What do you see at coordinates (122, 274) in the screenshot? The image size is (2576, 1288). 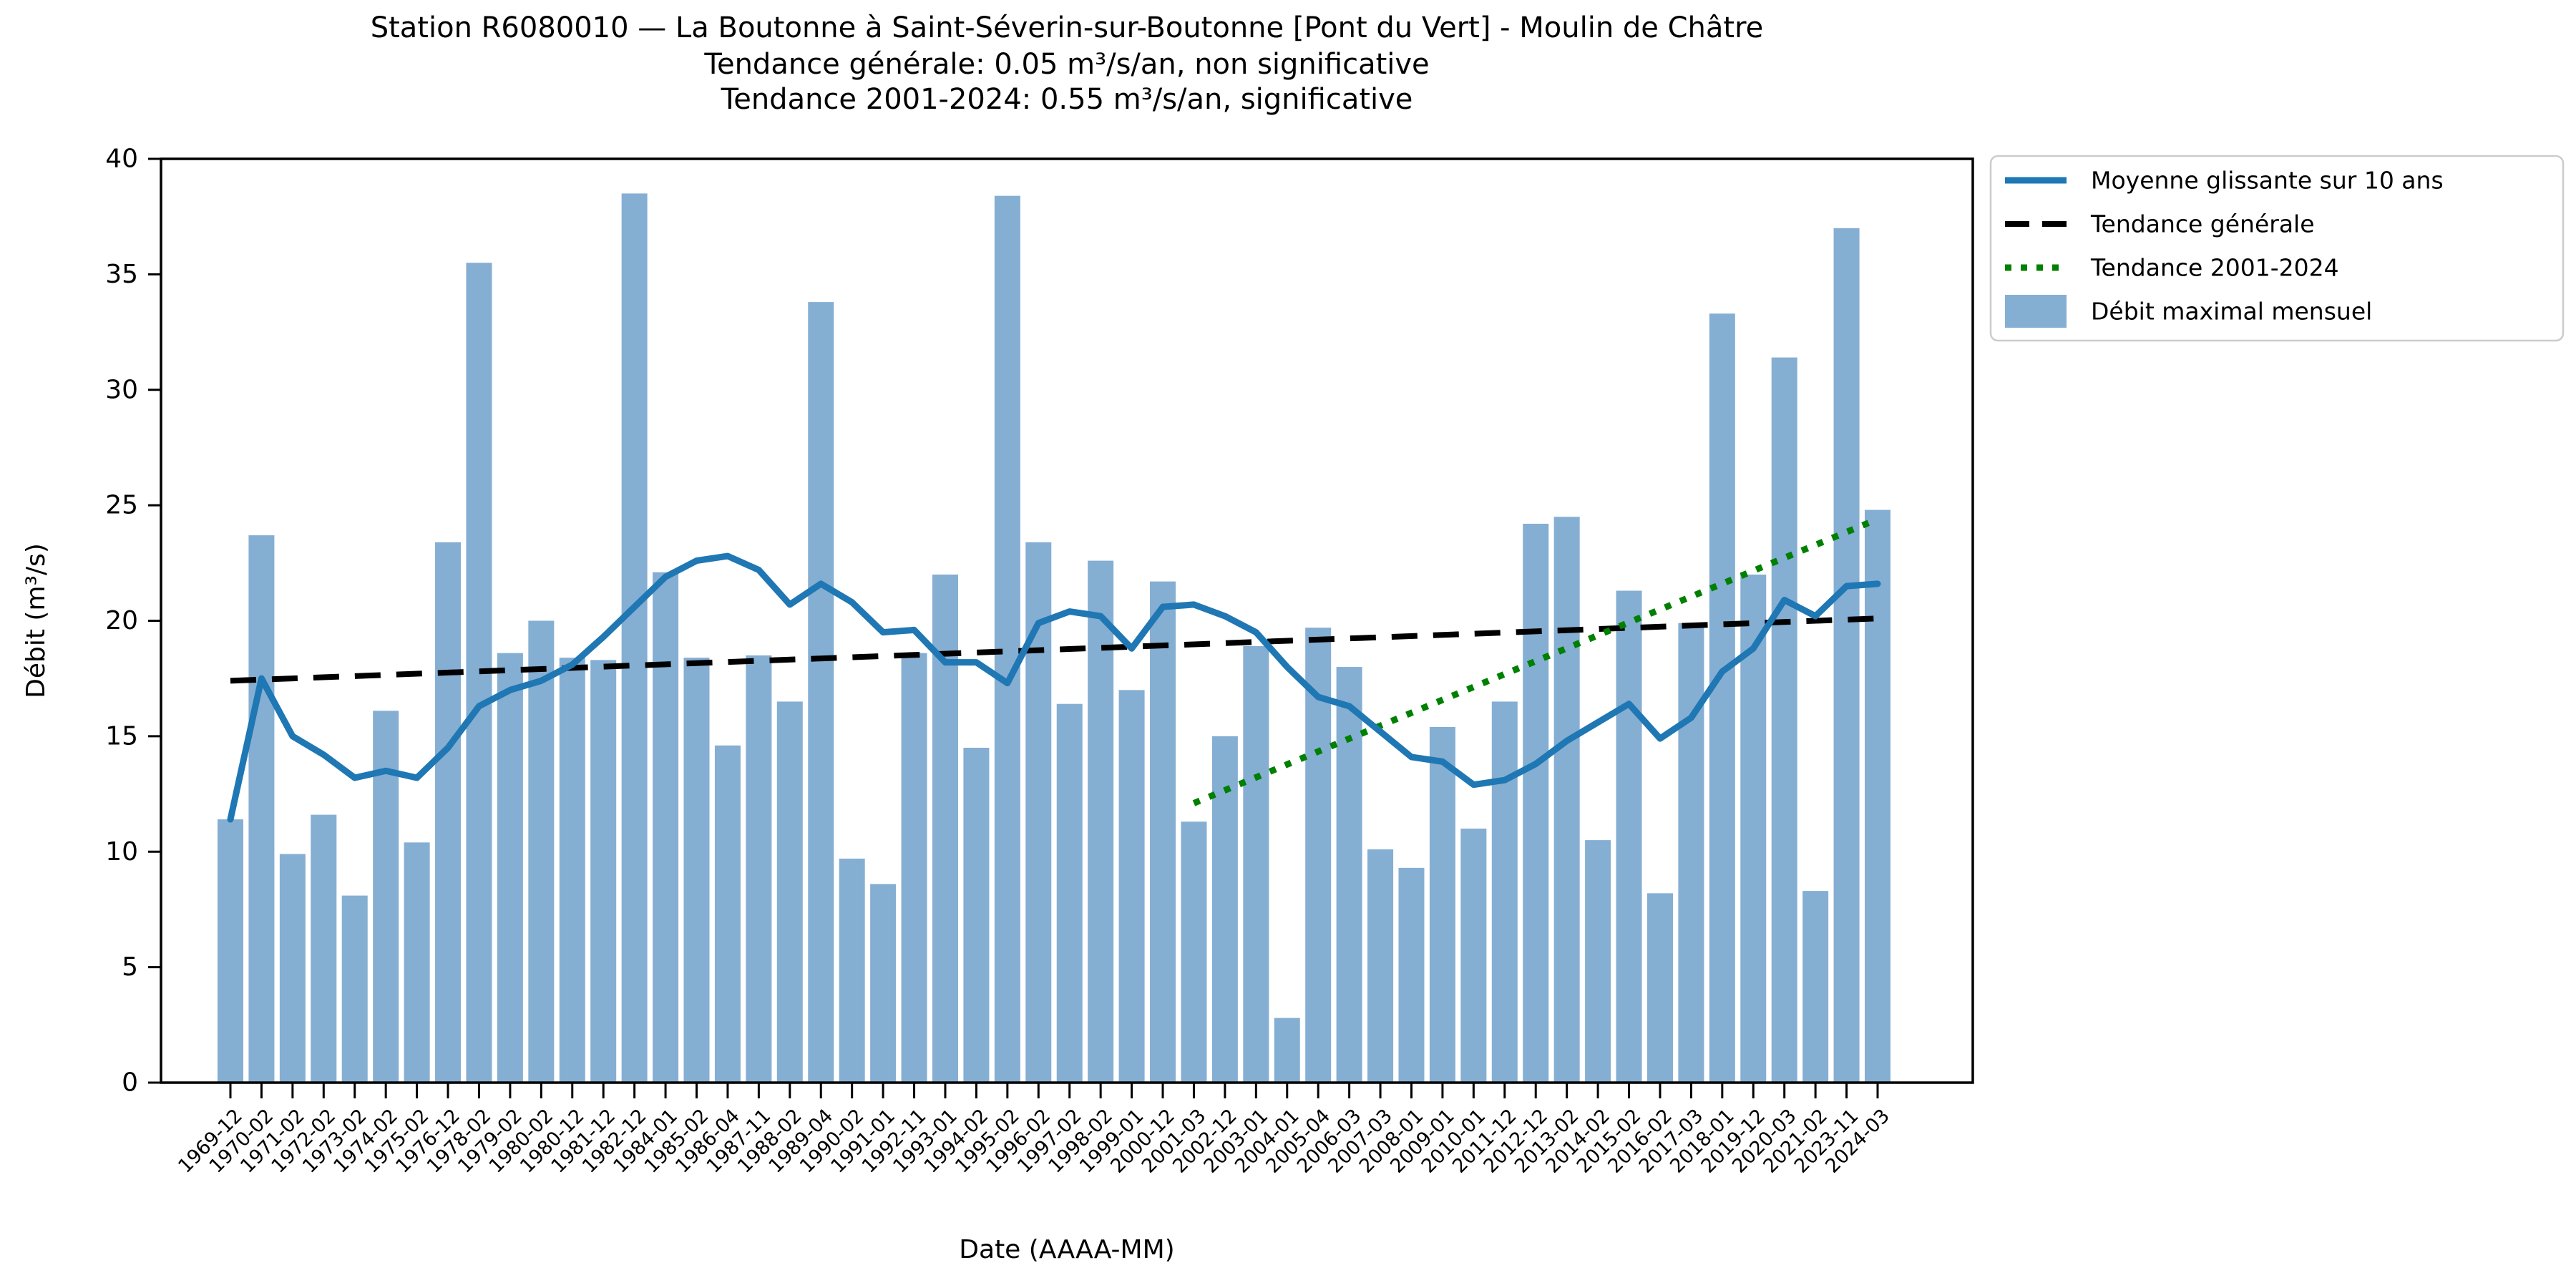 I see `y-tick-label: 35` at bounding box center [122, 274].